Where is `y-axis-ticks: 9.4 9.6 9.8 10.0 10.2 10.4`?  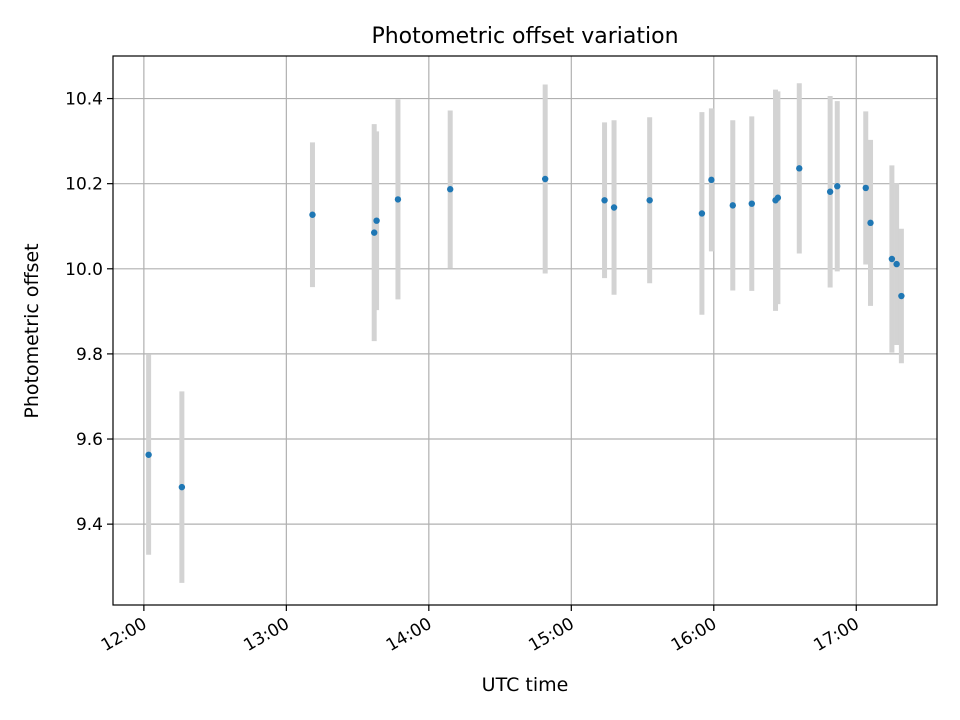 y-axis-ticks: 9.4 9.6 9.8 10.0 10.2 10.4 is located at coordinates (89, 312).